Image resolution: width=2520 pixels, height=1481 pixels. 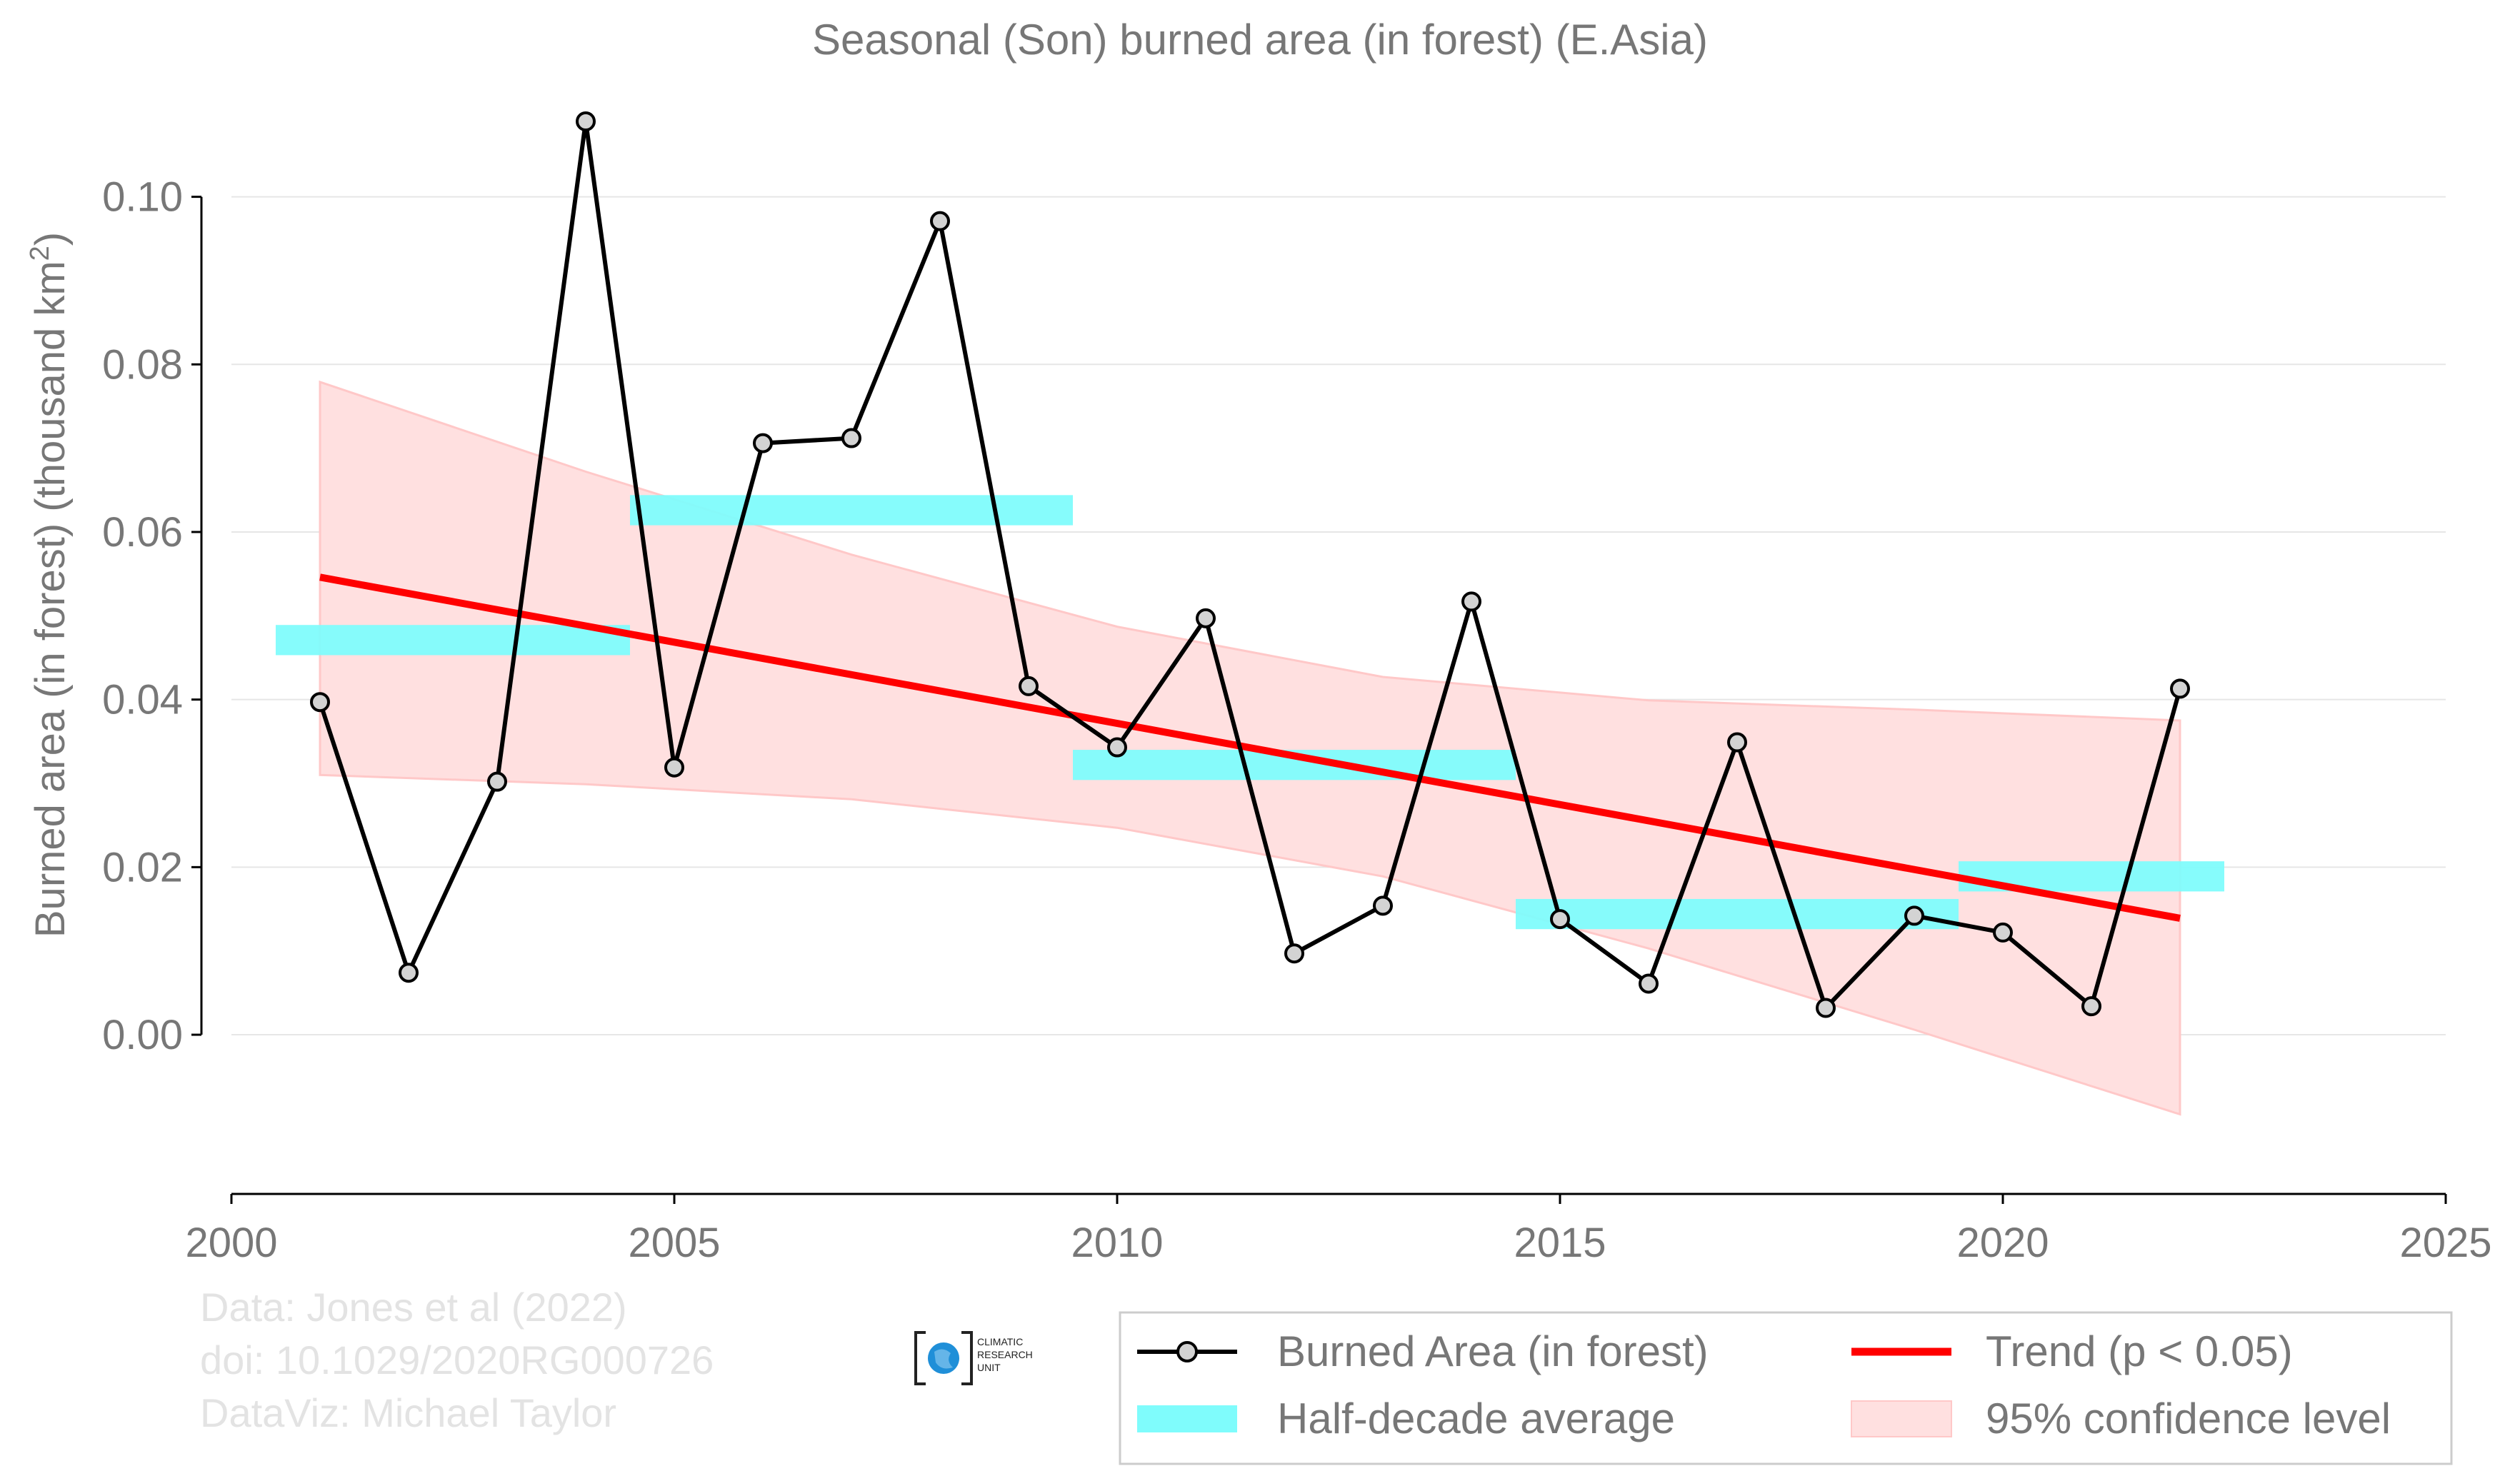 What do you see at coordinates (586, 121) in the screenshot?
I see `data-point-2004` at bounding box center [586, 121].